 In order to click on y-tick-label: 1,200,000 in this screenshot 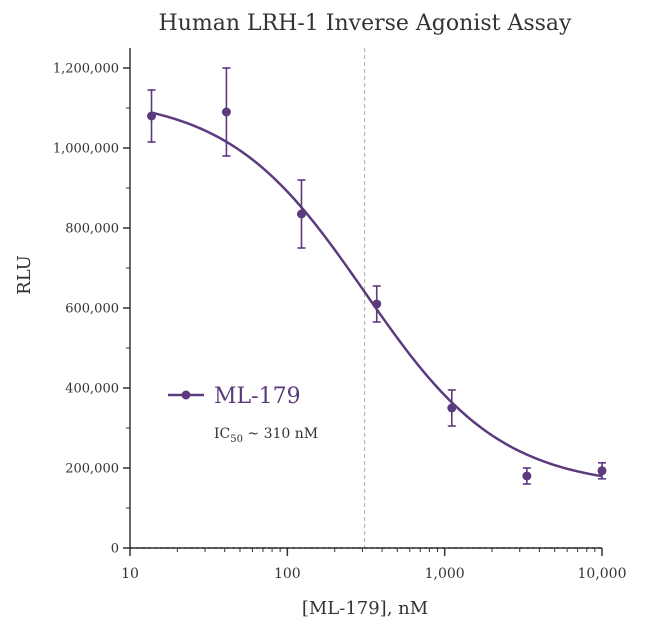, I will do `click(86, 69)`.